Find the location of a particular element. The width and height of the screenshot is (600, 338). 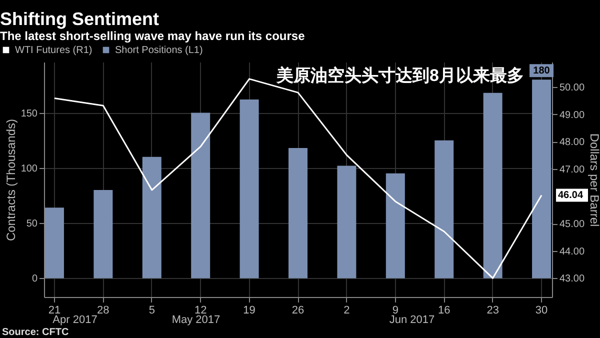

y-tick-label: 100 is located at coordinates (29, 168).